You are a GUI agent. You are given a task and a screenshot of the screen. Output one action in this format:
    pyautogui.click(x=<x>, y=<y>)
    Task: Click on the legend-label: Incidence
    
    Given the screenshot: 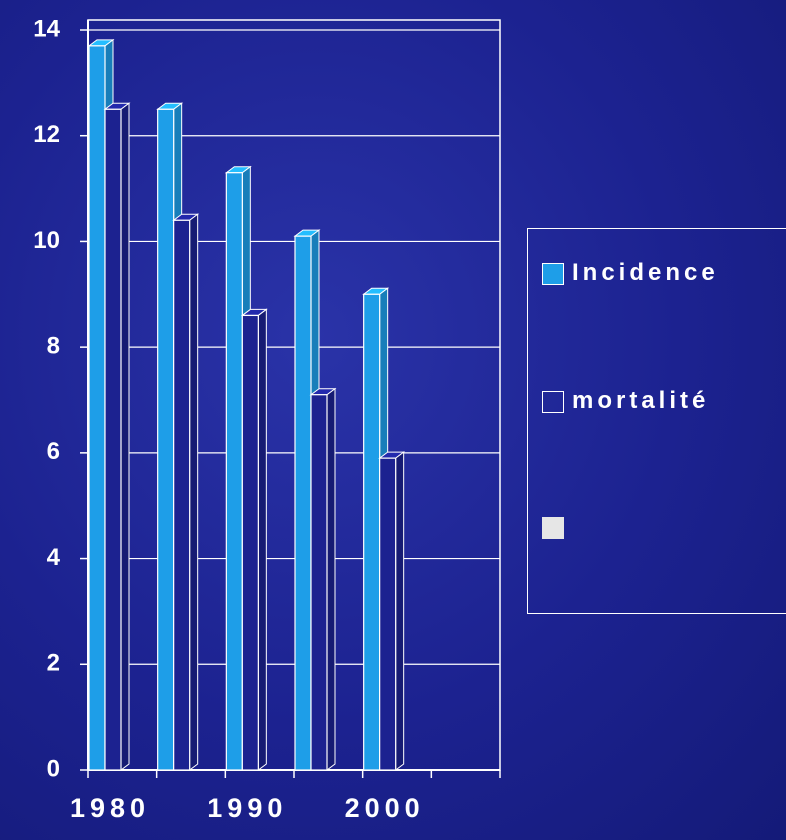 What is the action you would take?
    pyautogui.click(x=645, y=272)
    